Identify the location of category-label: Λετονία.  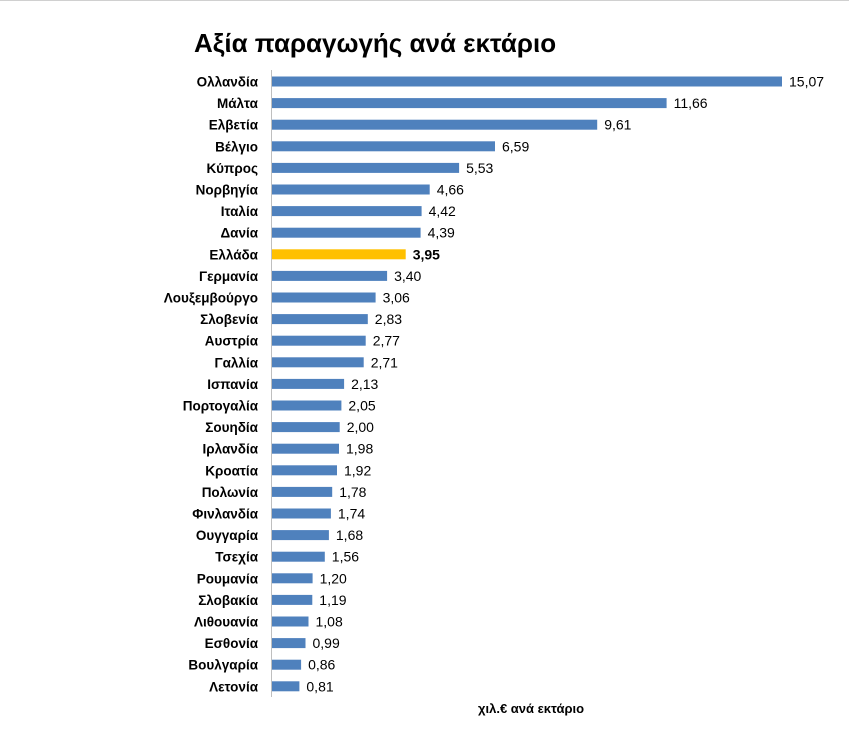
(234, 686).